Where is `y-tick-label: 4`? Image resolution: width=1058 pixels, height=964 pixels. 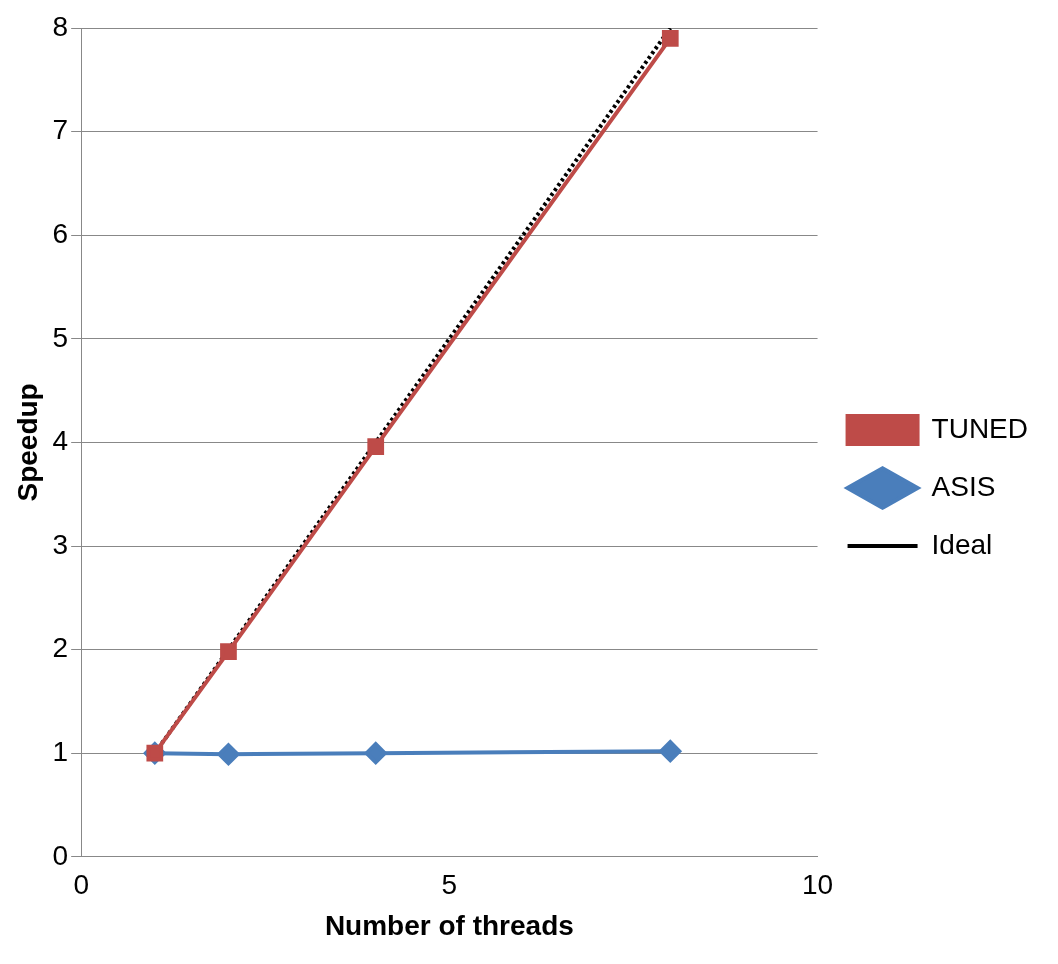 y-tick-label: 4 is located at coordinates (60, 441).